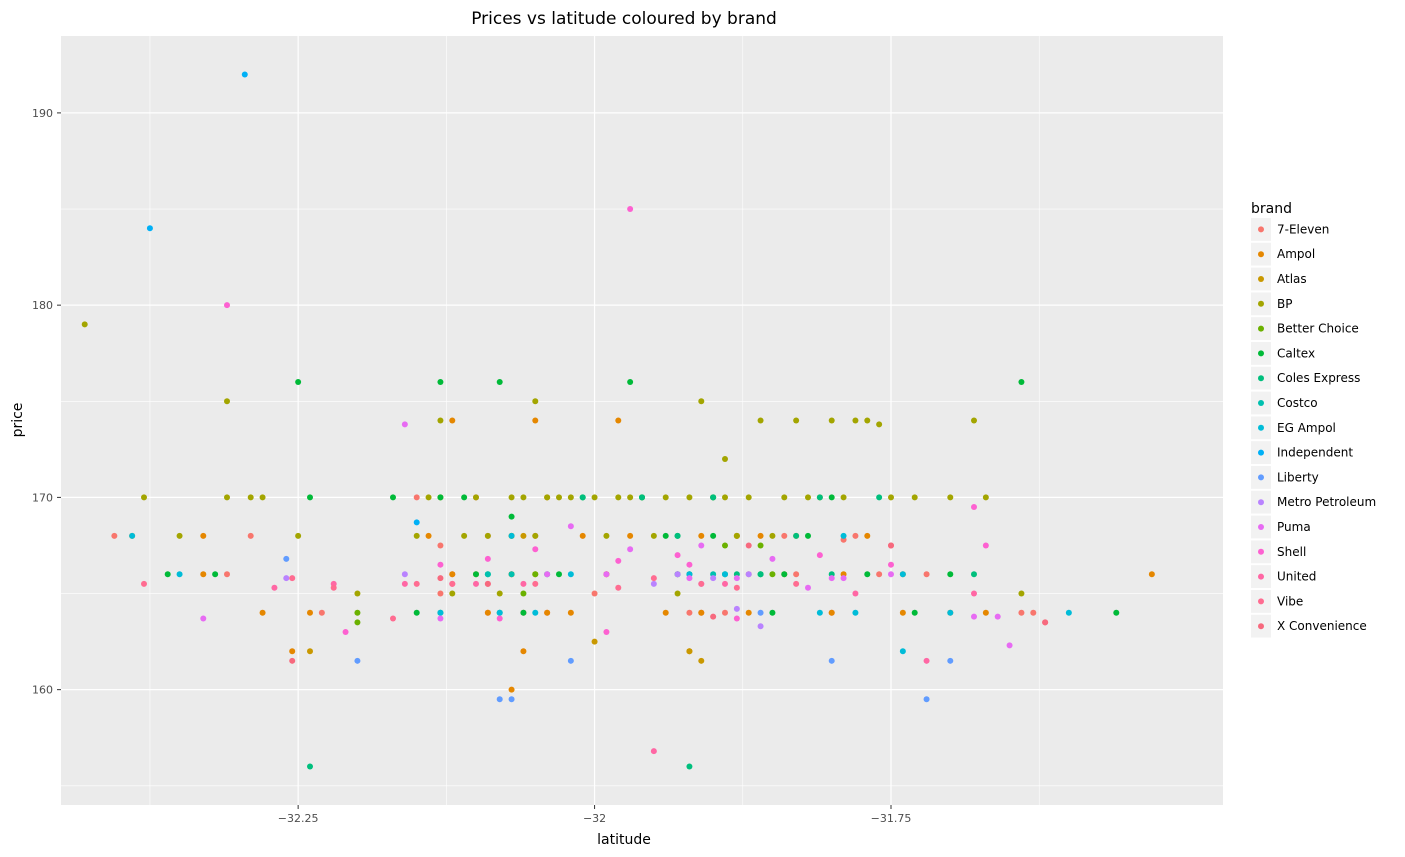 The image size is (1405, 857). I want to click on y-tick-label: 180, so click(42, 305).